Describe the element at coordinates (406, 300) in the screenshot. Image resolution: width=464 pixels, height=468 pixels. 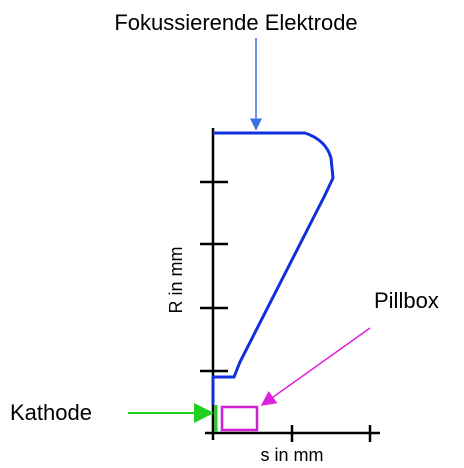
I see `pillbox-label: Pillbox` at that location.